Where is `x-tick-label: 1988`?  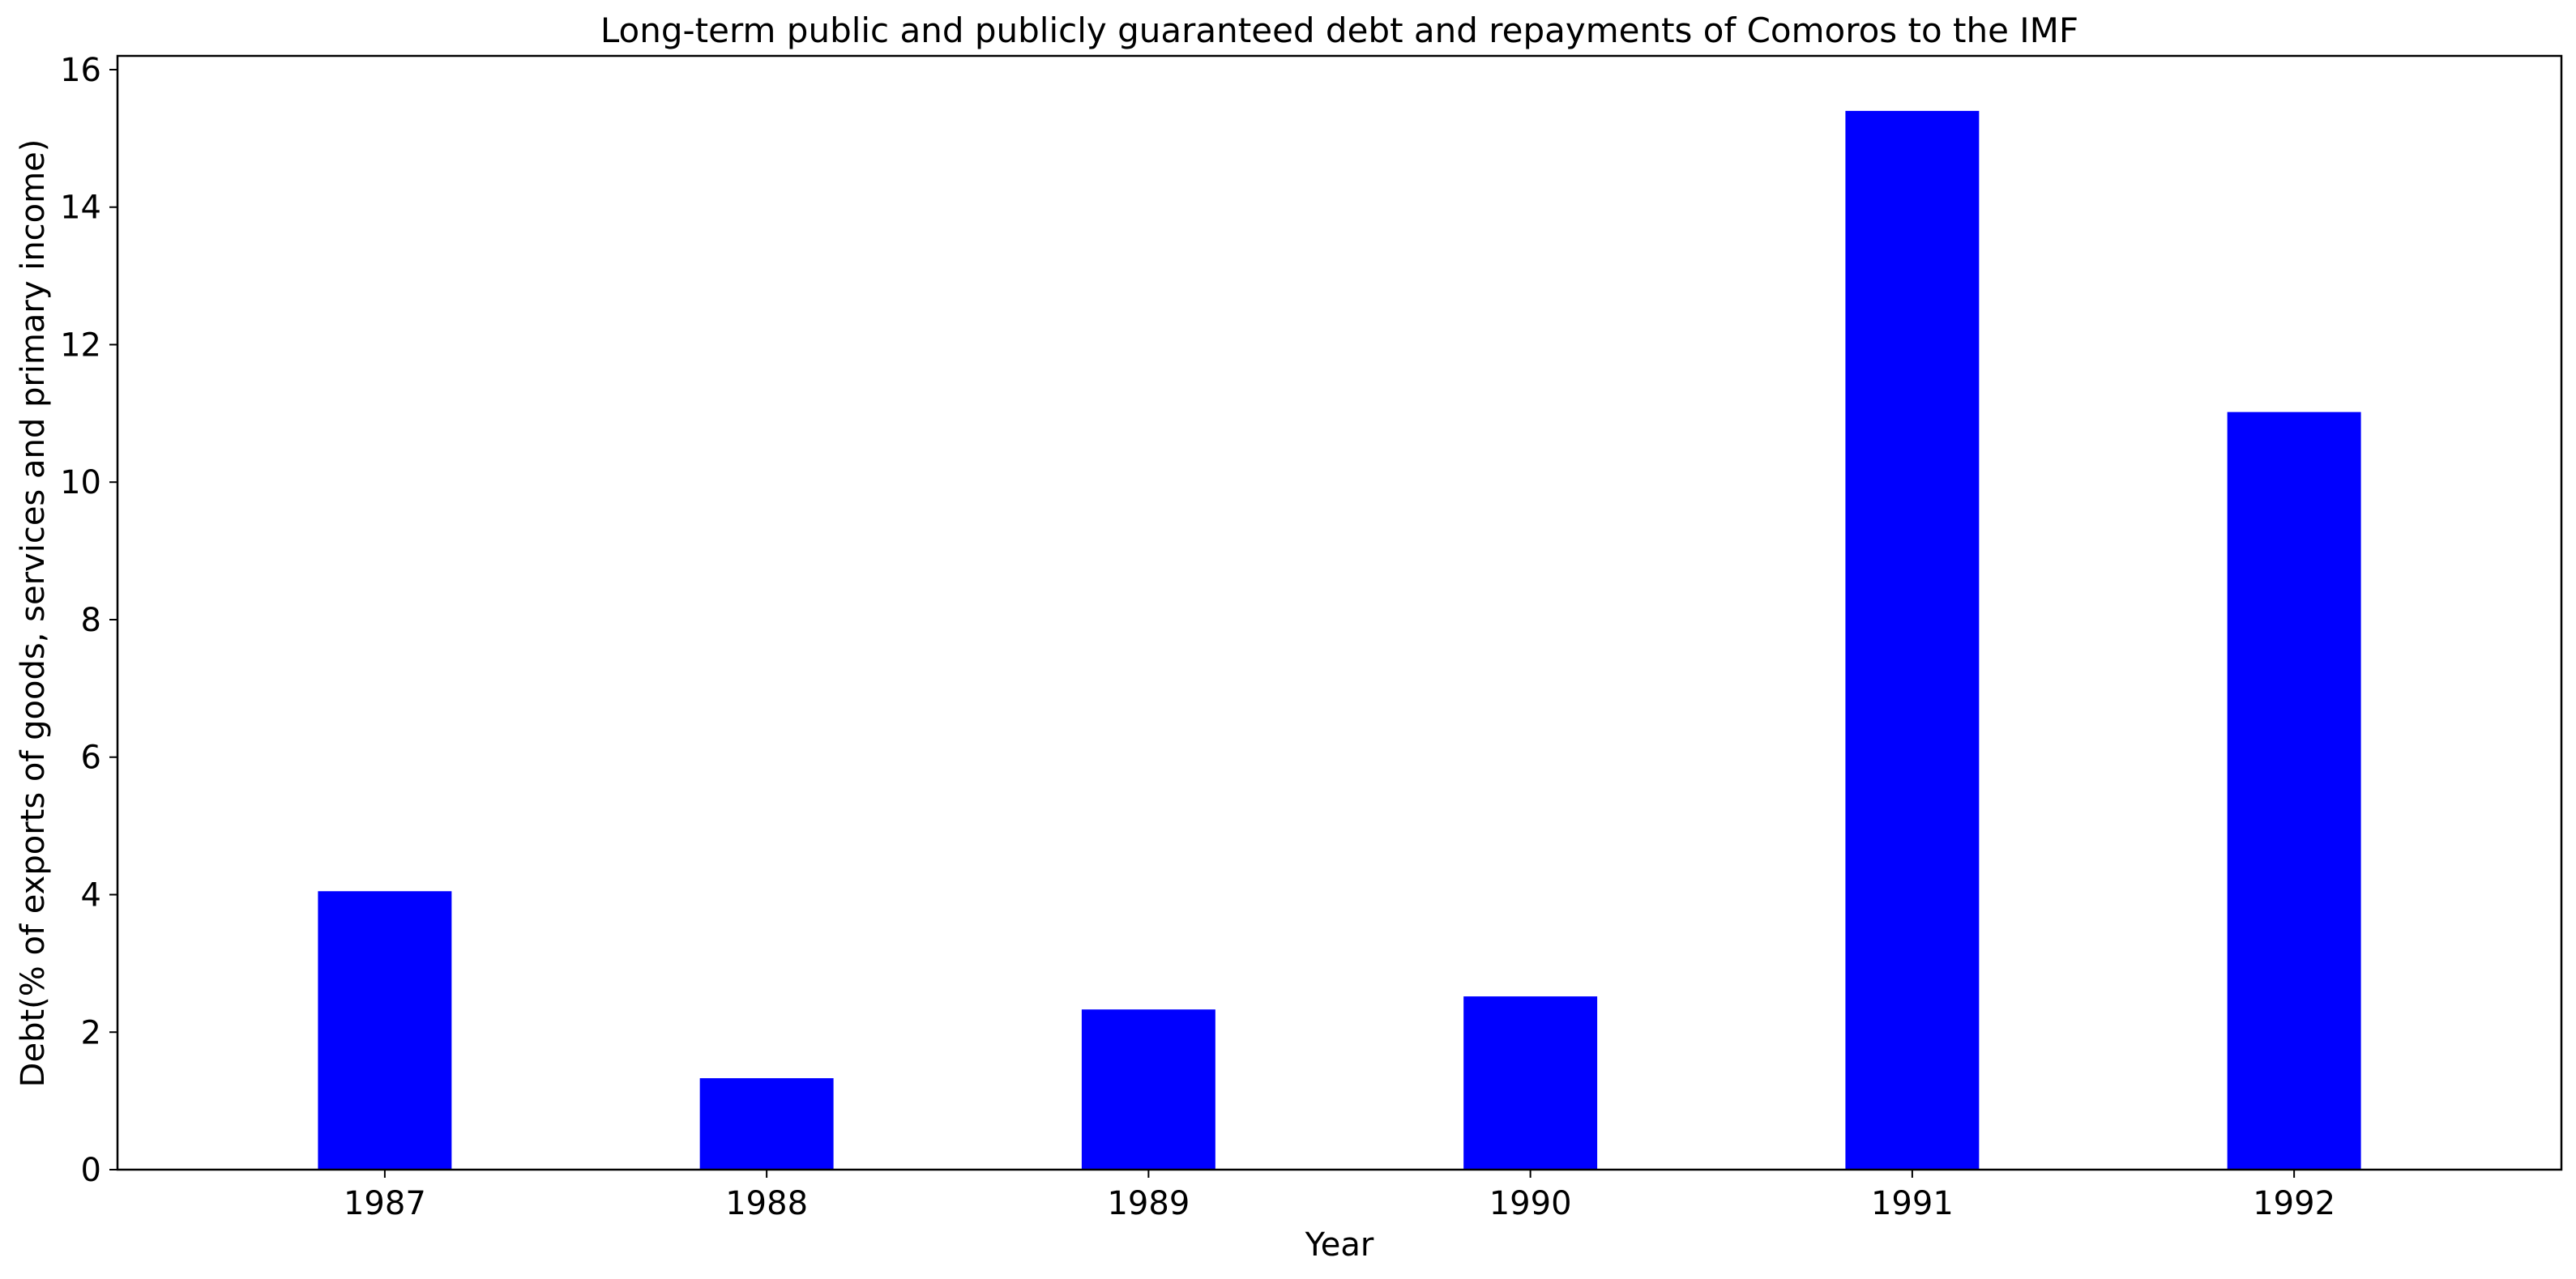
x-tick-label: 1988 is located at coordinates (766, 1203).